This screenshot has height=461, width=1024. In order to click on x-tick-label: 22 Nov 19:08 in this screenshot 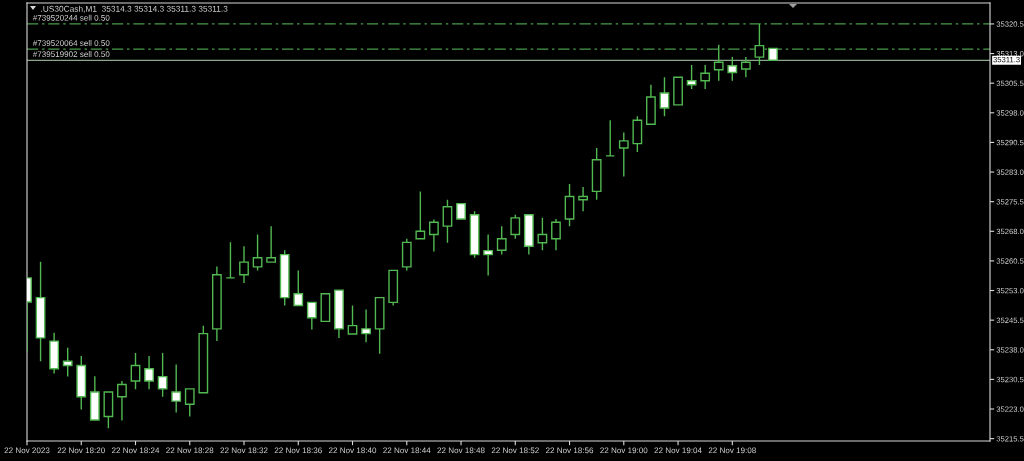, I will do `click(732, 450)`.